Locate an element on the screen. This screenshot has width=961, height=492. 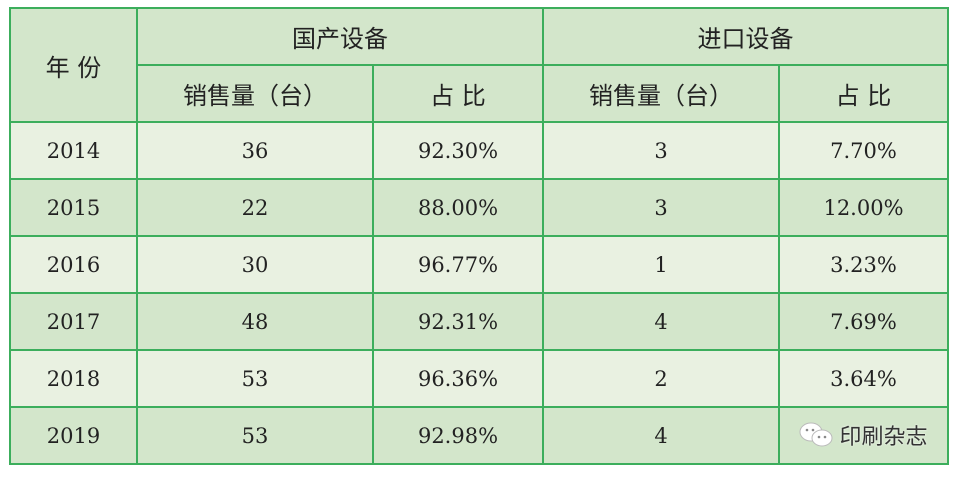
header-domestic-sales: 销售量（台） is located at coordinates (255, 93).